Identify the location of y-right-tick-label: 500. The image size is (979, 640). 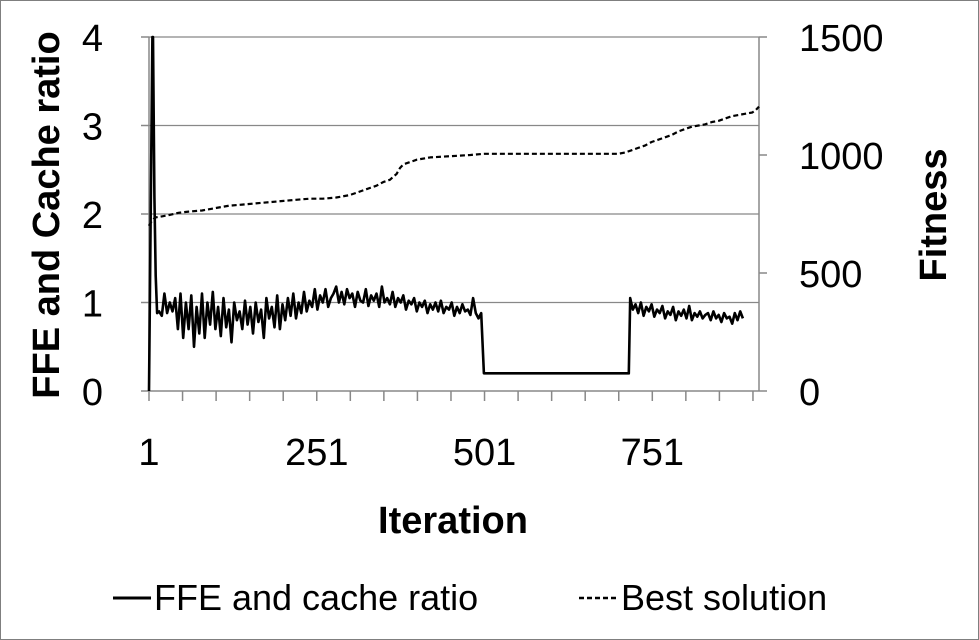
(830, 275).